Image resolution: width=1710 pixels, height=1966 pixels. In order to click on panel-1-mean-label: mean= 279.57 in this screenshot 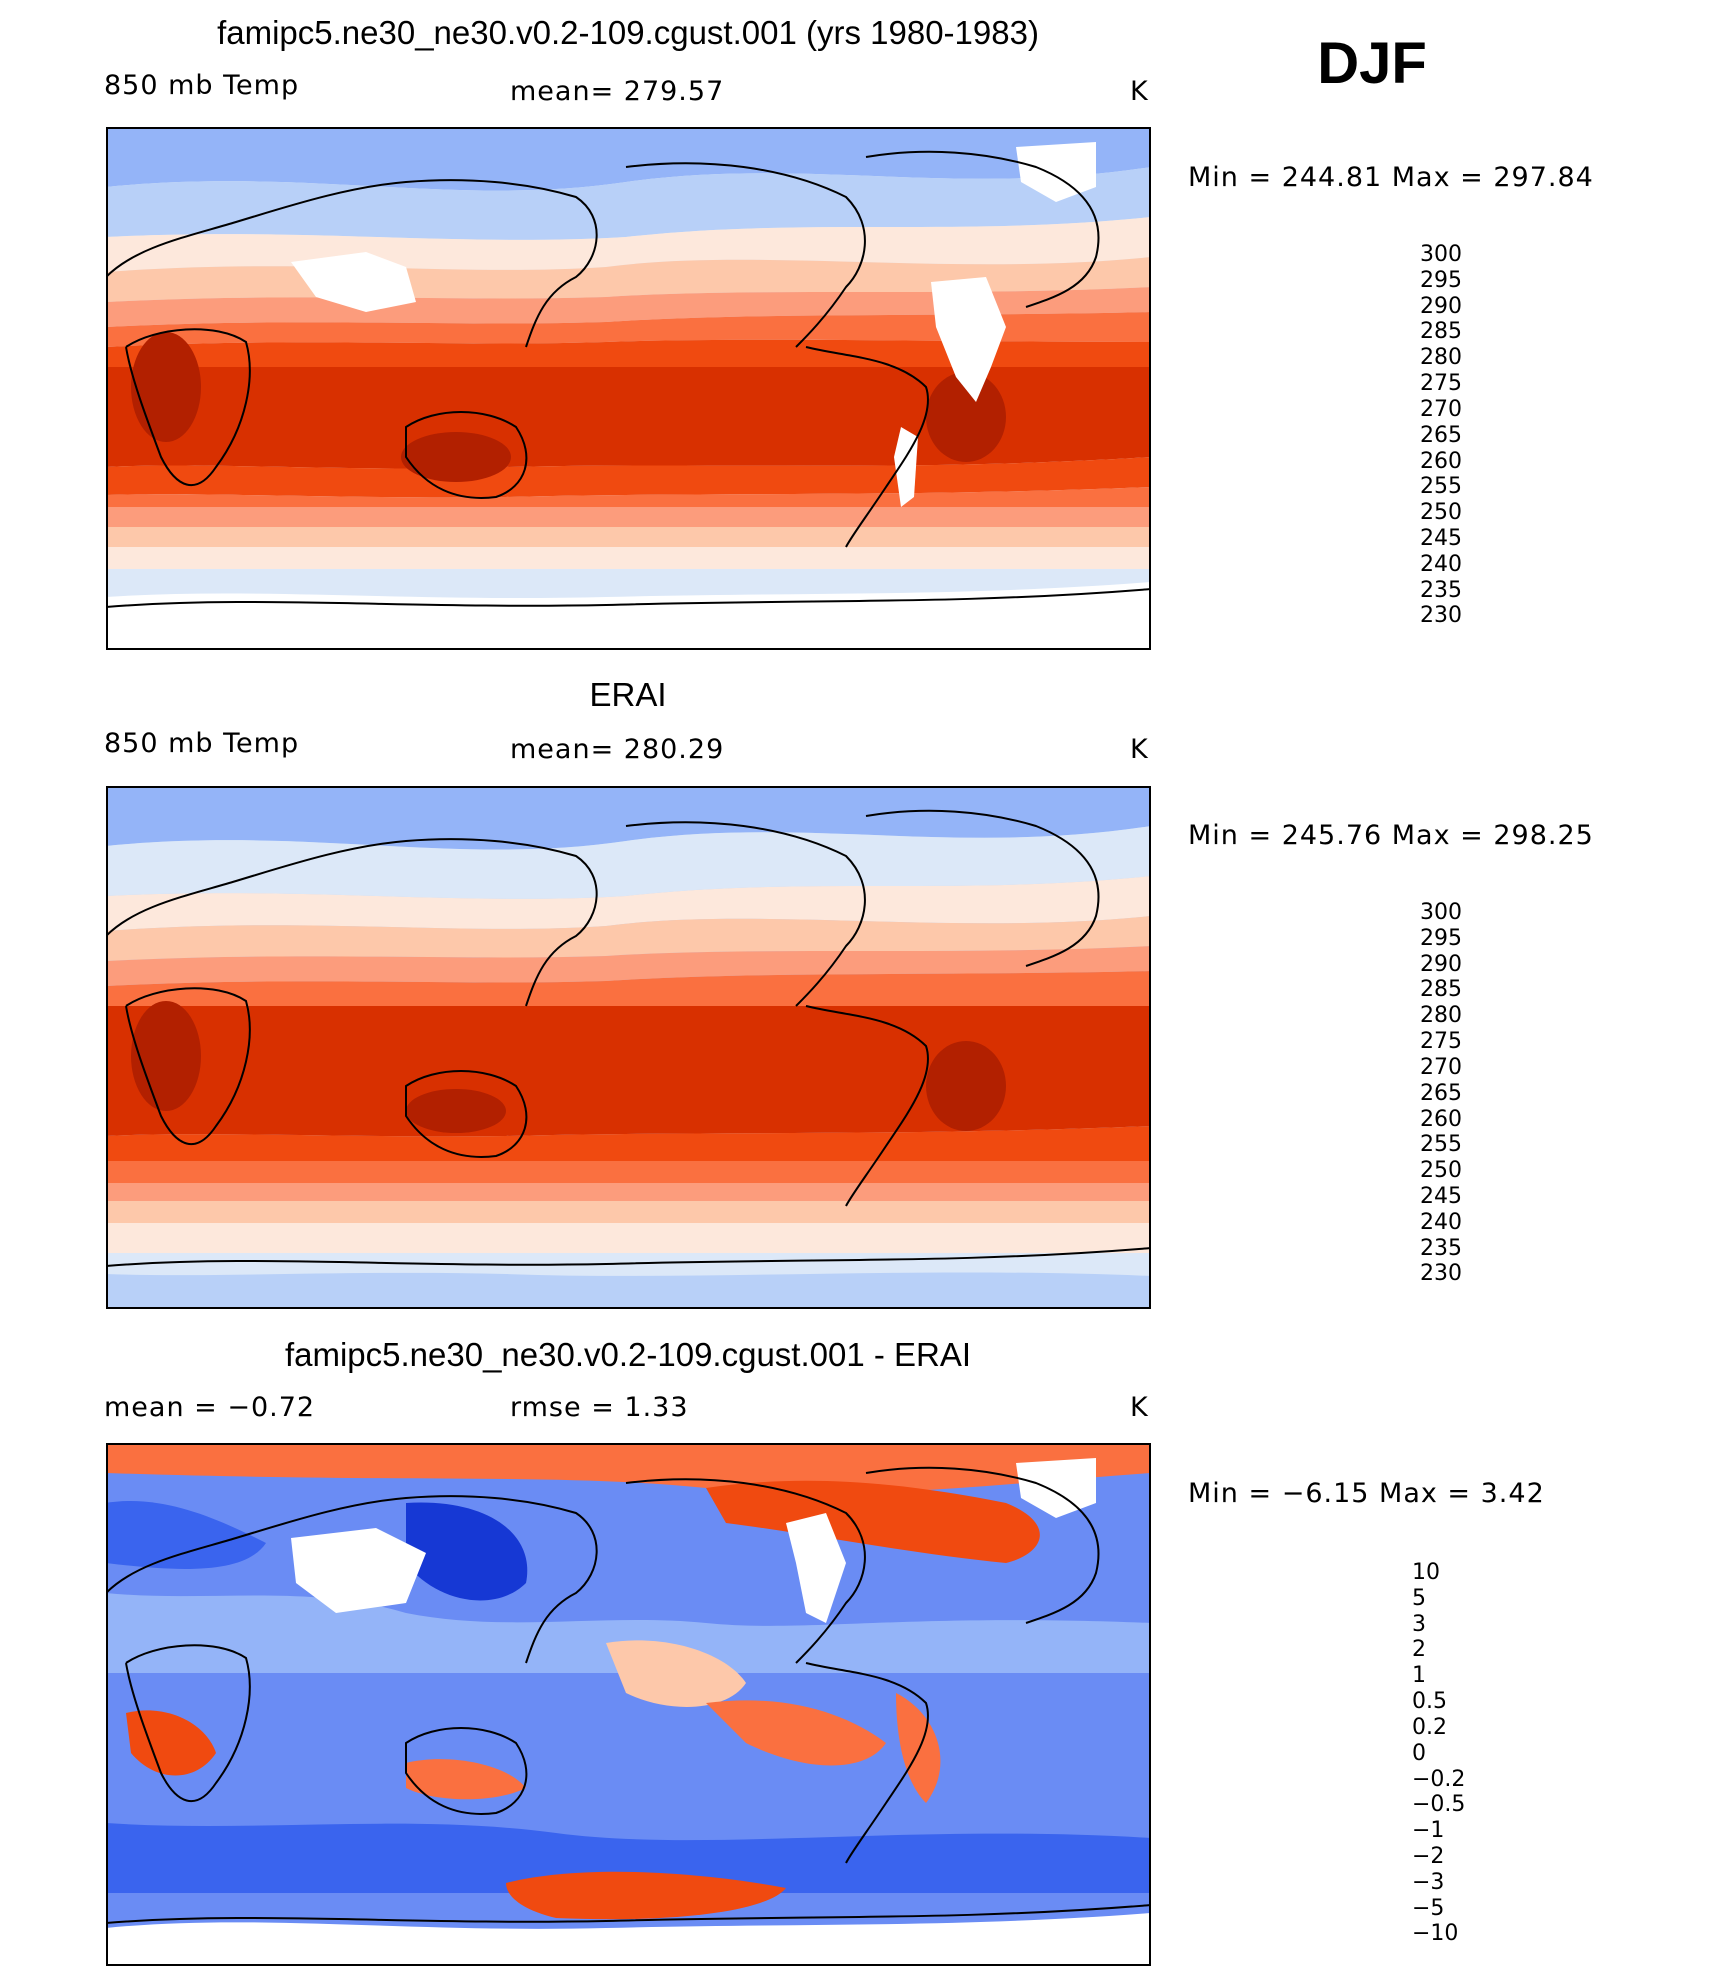, I will do `click(617, 91)`.